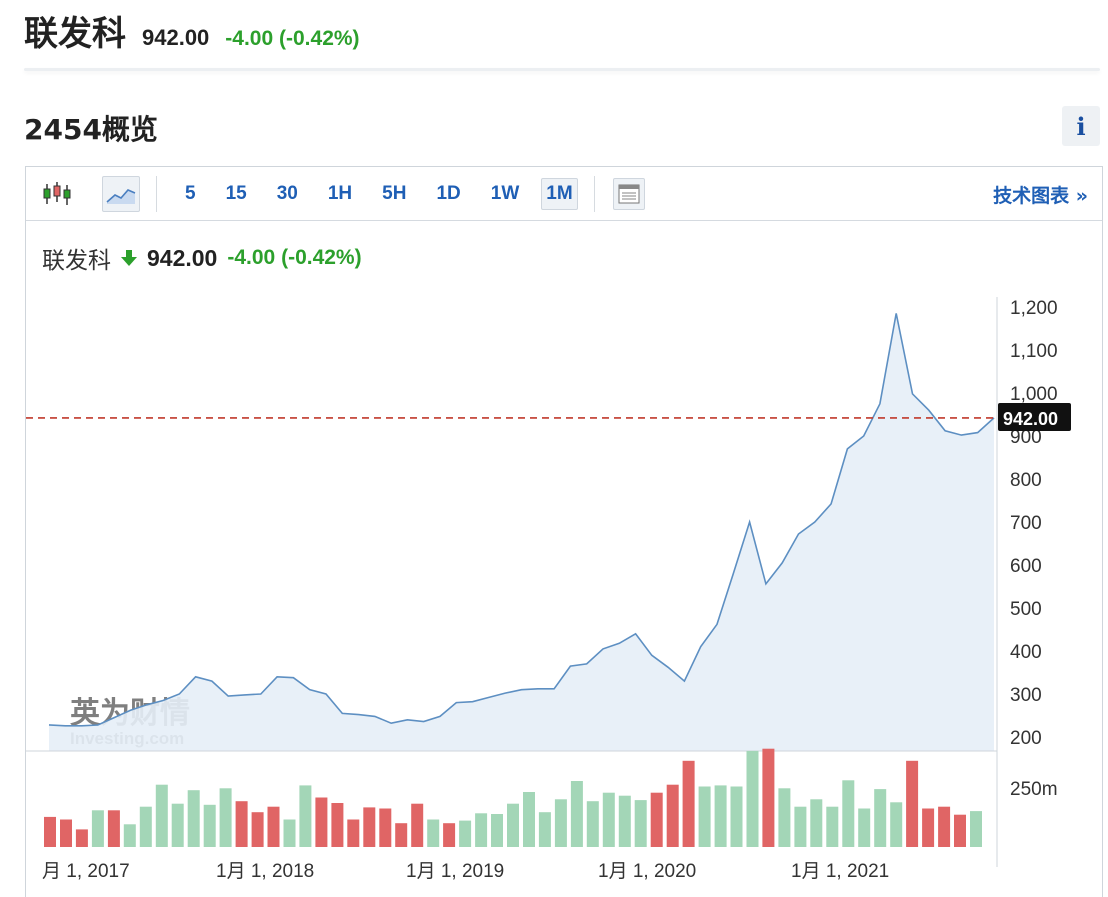 This screenshot has height=897, width=1108. What do you see at coordinates (192, 30) in the screenshot?
I see `quote-header: 联发科 942.00 -4.00 (-0.42%)` at bounding box center [192, 30].